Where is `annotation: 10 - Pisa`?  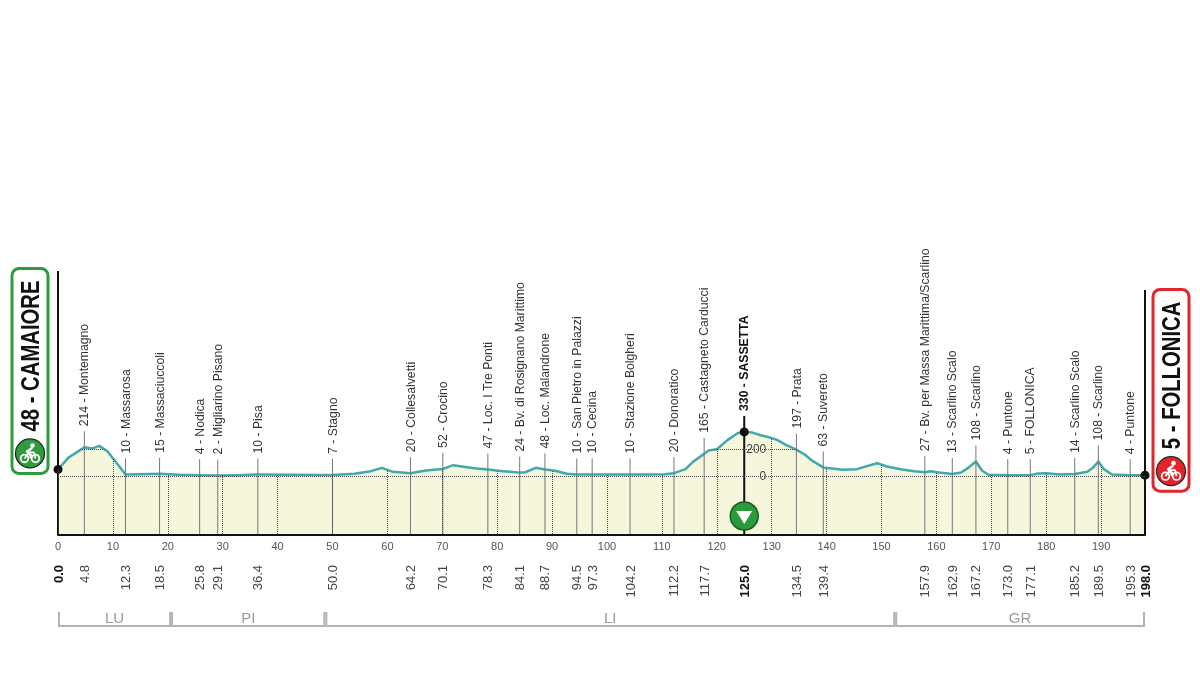
annotation: 10 - Pisa is located at coordinates (258, 429).